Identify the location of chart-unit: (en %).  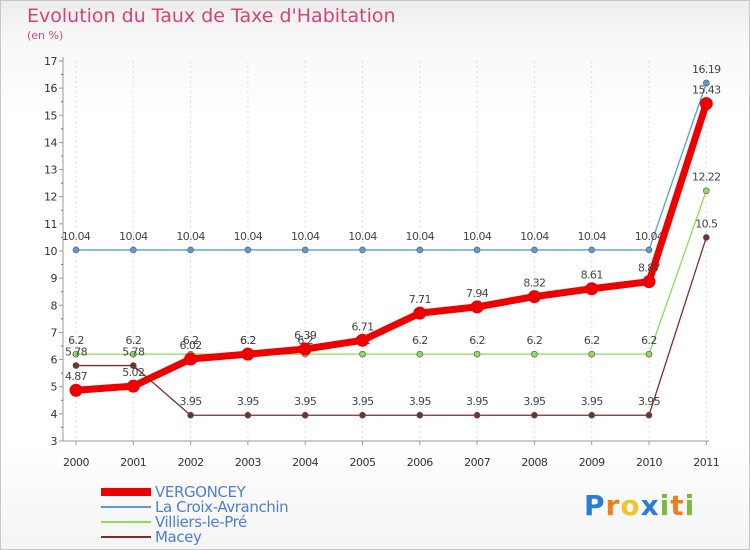
(45, 35).